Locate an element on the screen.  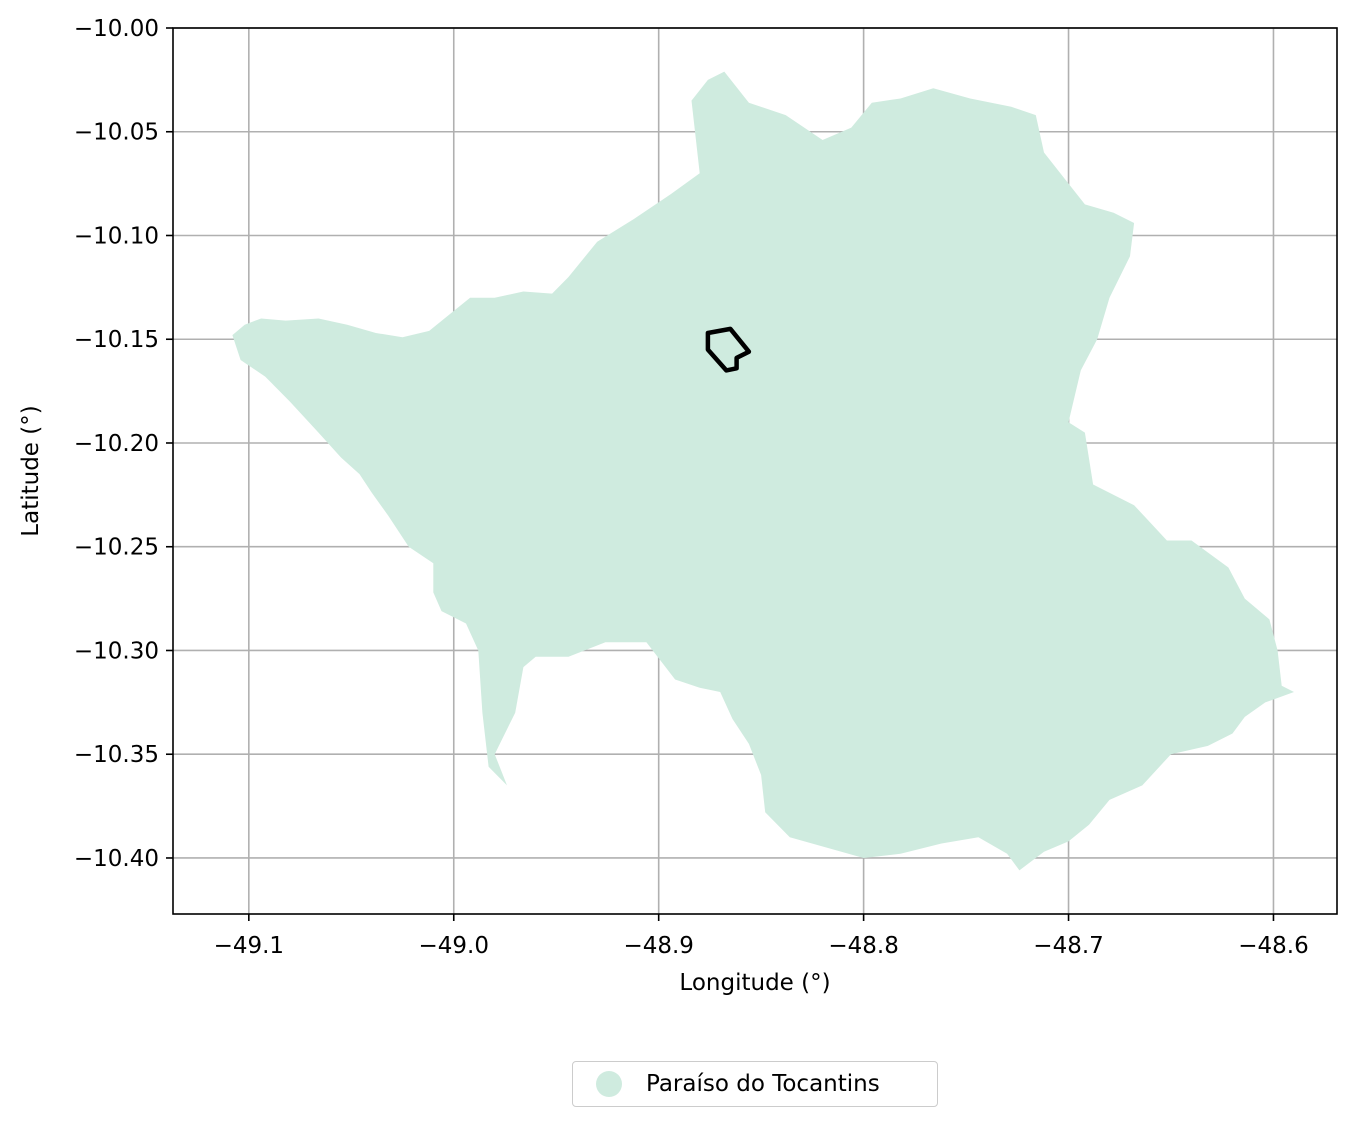
legend-label: Paraíso do Tocantins is located at coordinates (763, 1084).